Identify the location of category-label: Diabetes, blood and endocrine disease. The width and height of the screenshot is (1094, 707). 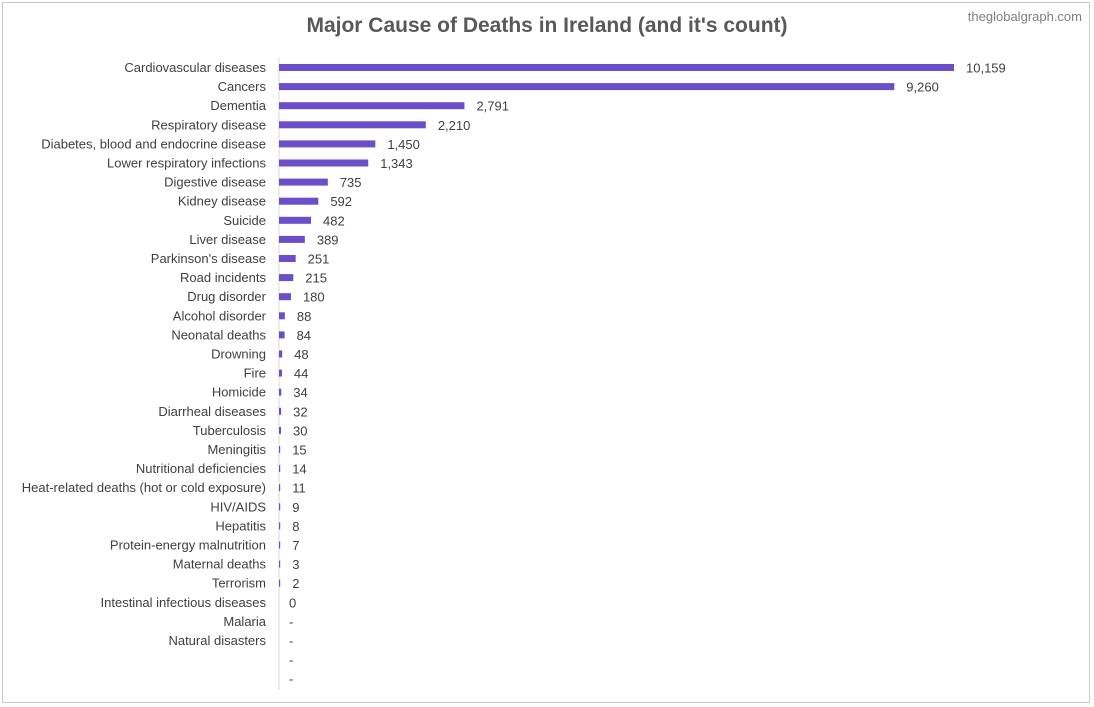
(153, 143).